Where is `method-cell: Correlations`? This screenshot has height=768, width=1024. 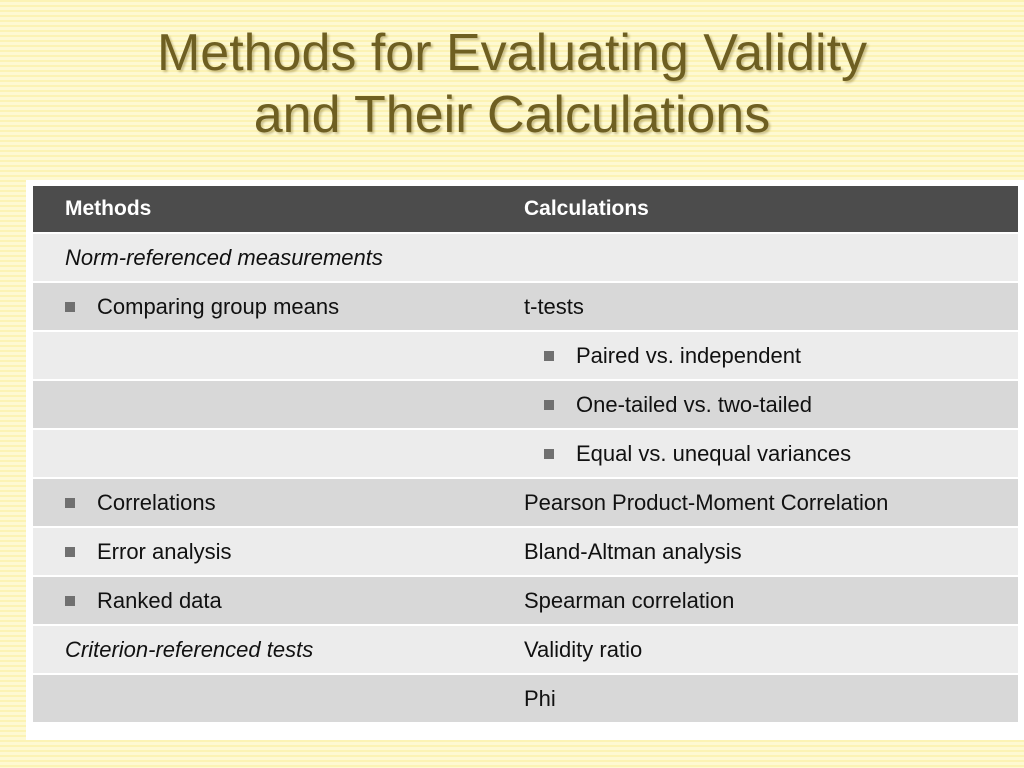
method-cell: Correlations is located at coordinates (140, 502).